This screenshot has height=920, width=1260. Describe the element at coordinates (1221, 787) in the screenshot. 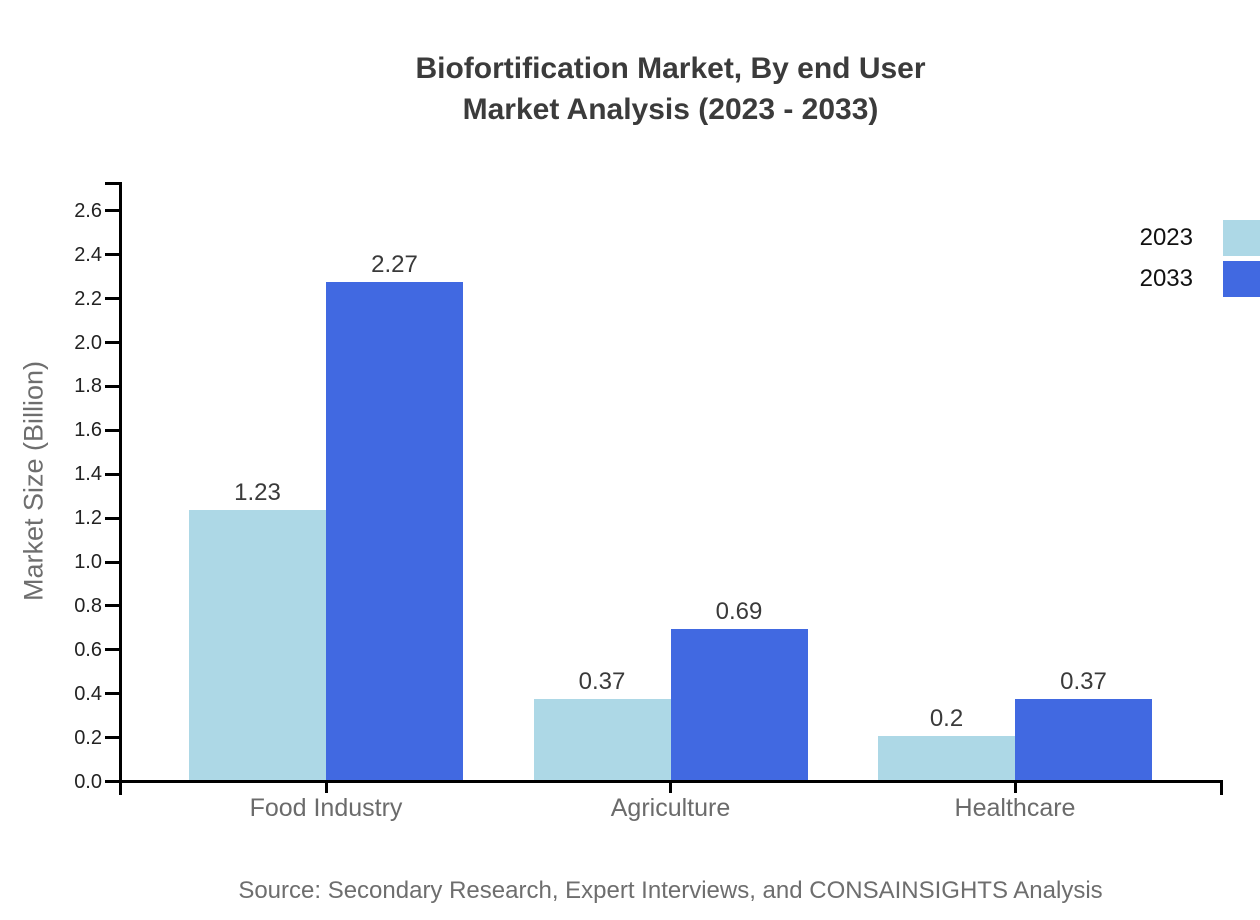

I see `x-axis-end-cap-right` at that location.